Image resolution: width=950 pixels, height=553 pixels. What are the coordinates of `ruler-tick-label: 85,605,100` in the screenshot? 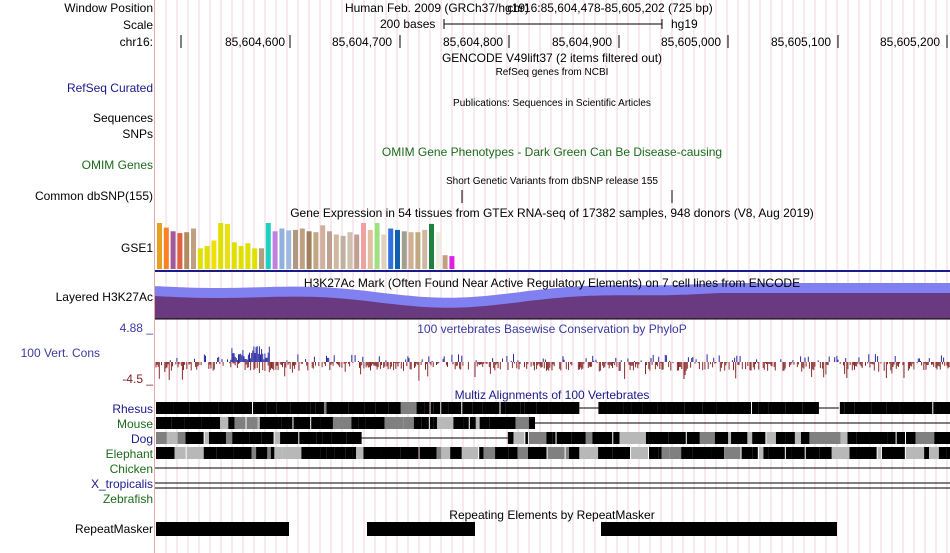 It's located at (801, 42).